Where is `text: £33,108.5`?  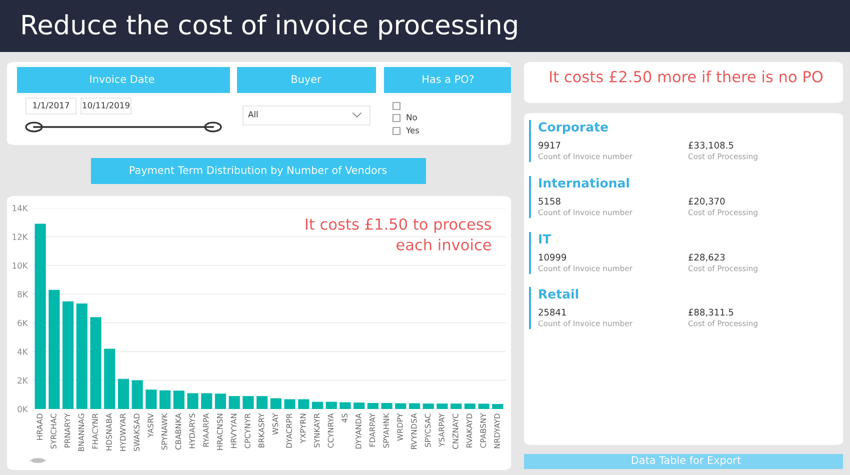
text: £33,108.5 is located at coordinates (711, 146).